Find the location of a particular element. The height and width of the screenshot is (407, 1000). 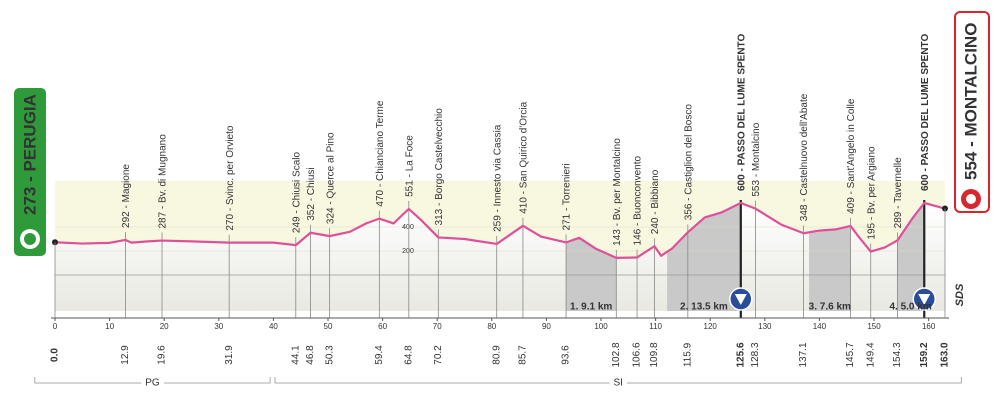

km-label: 145.7 is located at coordinates (850, 354).